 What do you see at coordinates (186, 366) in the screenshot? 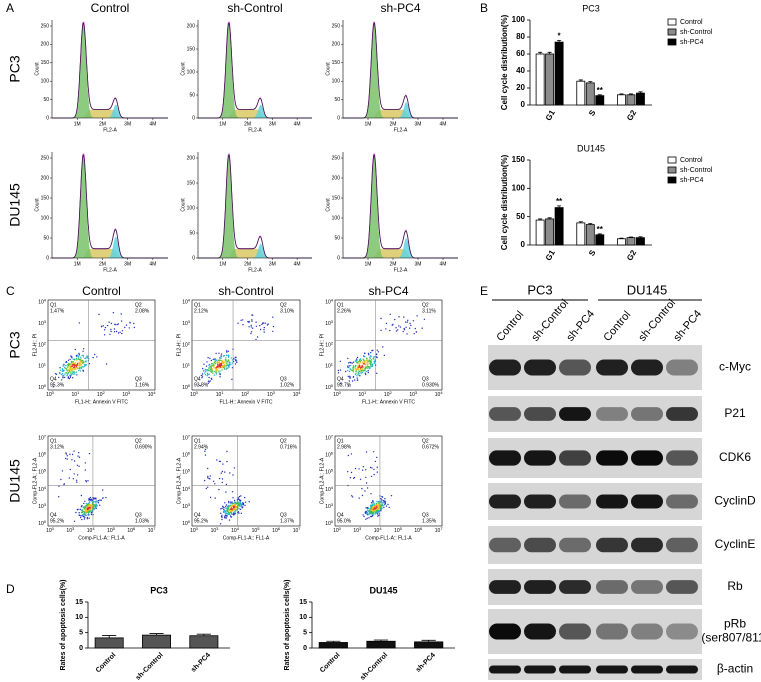
I see `log-tick-label: 10¹` at bounding box center [186, 366].